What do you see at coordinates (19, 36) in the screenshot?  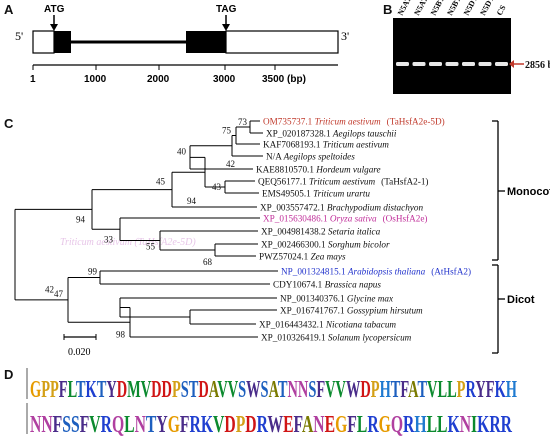 I see `gene-5prime-label: 5'` at bounding box center [19, 36].